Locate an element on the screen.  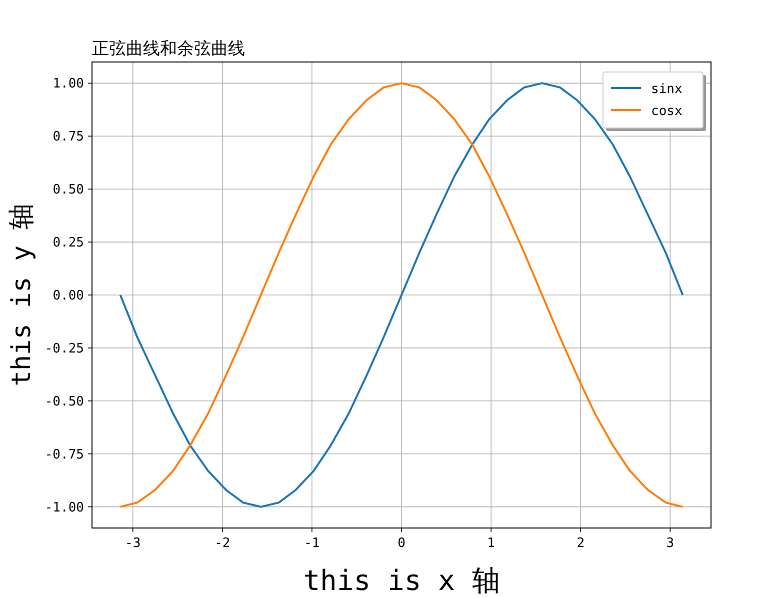
y-tick-label: -0.25 is located at coordinates (64, 348).